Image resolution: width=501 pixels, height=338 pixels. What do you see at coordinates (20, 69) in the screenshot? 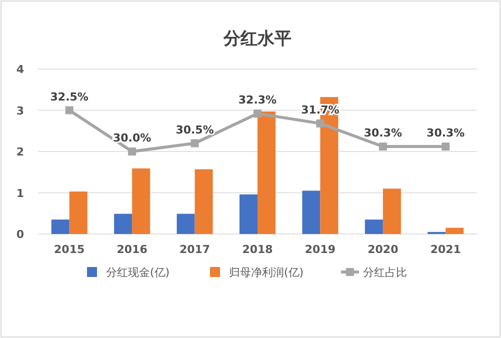
I see `y-tick-label: 4` at bounding box center [20, 69].